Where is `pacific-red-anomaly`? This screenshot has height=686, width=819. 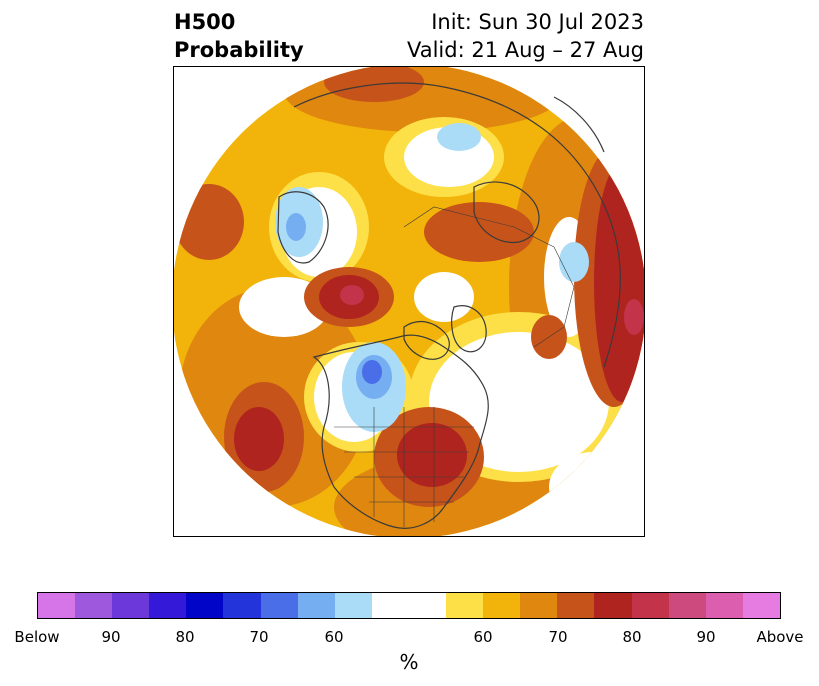
pacific-red-anomaly is located at coordinates (259, 439).